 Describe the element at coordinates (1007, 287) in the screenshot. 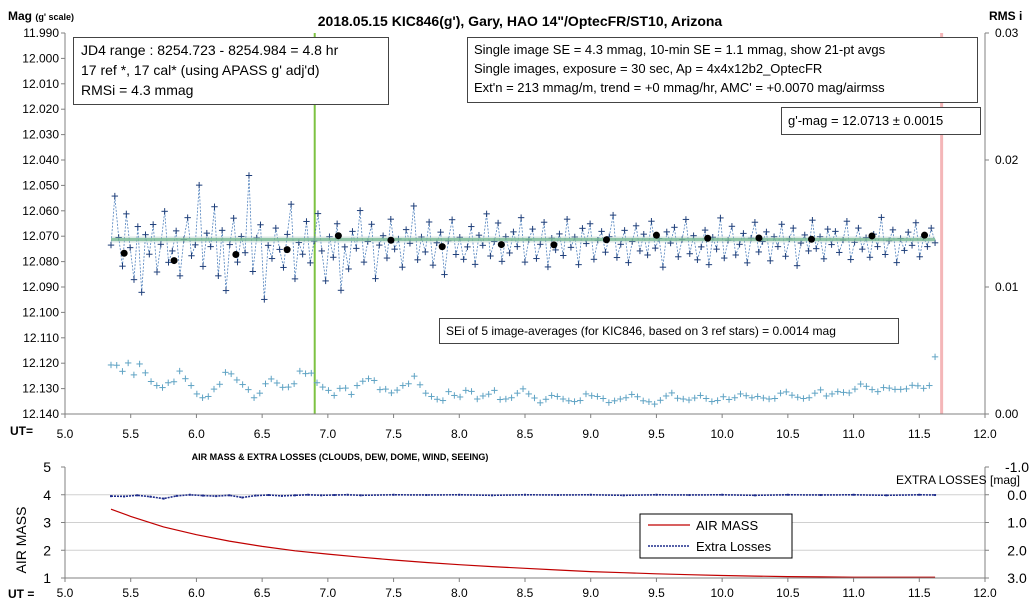

I see `top-right-tick-label: 0.01` at that location.